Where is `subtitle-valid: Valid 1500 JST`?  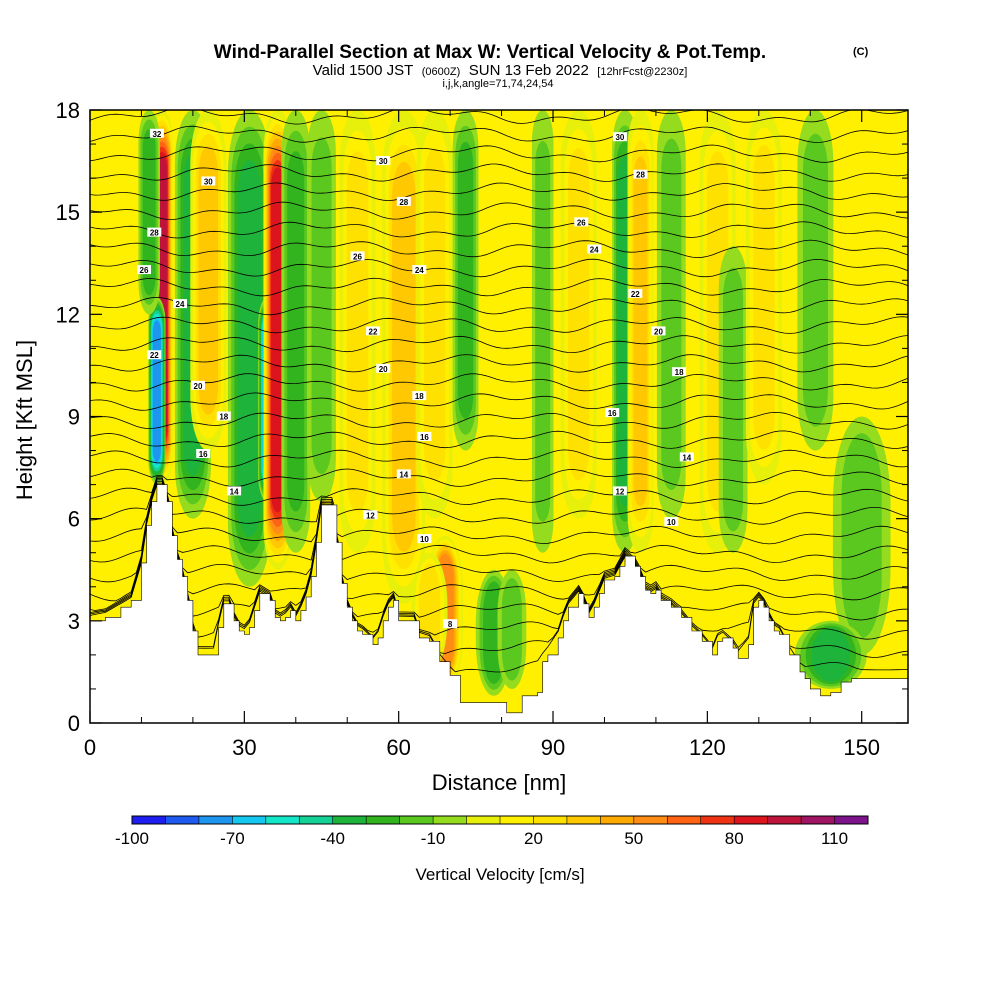 subtitle-valid: Valid 1500 JST is located at coordinates (363, 70).